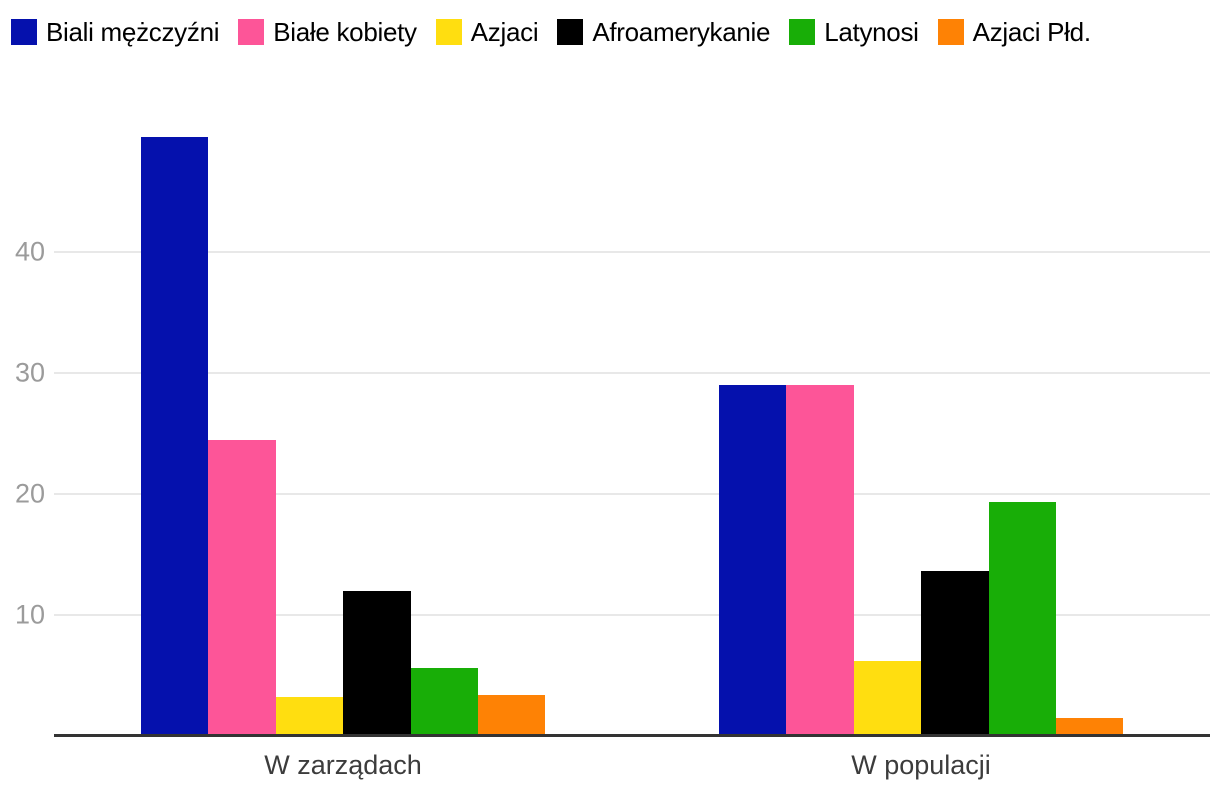  Describe the element at coordinates (29, 614) in the screenshot. I see `y-axis-tick-label: 10` at that location.